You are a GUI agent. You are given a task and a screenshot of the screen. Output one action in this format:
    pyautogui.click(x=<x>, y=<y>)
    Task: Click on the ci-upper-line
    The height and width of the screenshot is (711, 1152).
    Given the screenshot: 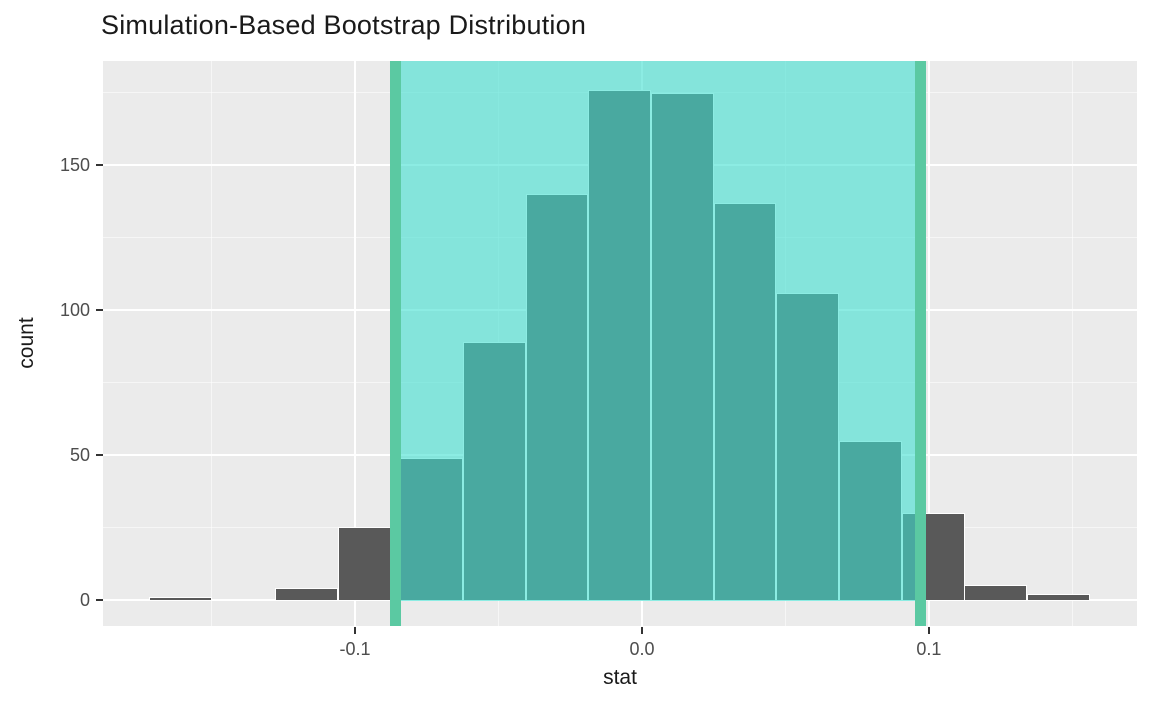 What is the action you would take?
    pyautogui.click(x=920, y=343)
    